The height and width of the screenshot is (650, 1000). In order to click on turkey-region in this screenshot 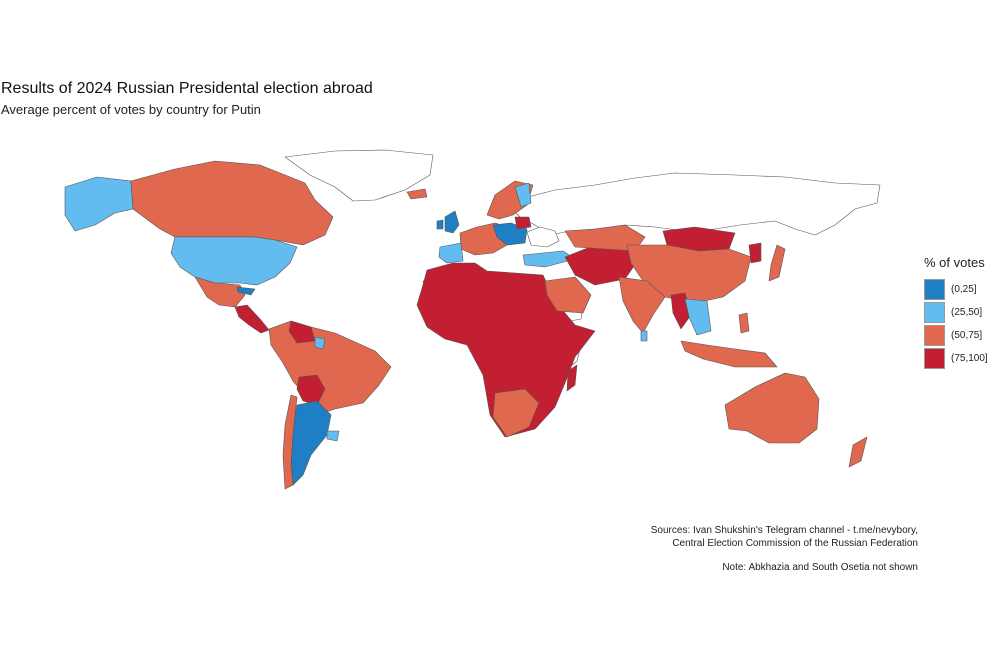, I will do `click(549, 259)`.